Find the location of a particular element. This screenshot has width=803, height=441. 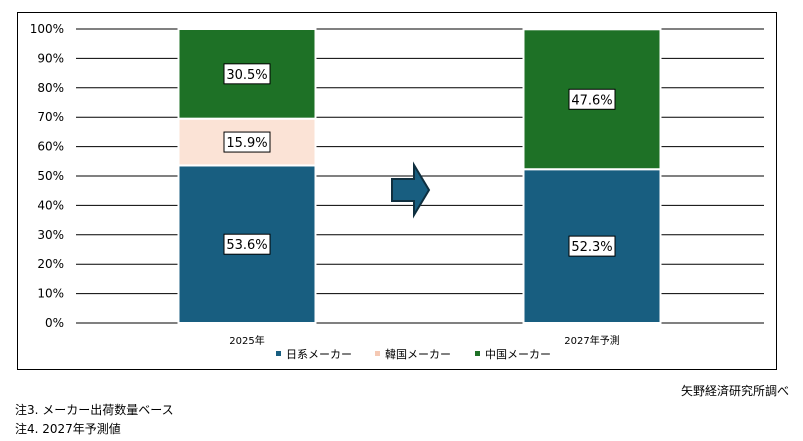

data-label: 15.9% is located at coordinates (246, 143).